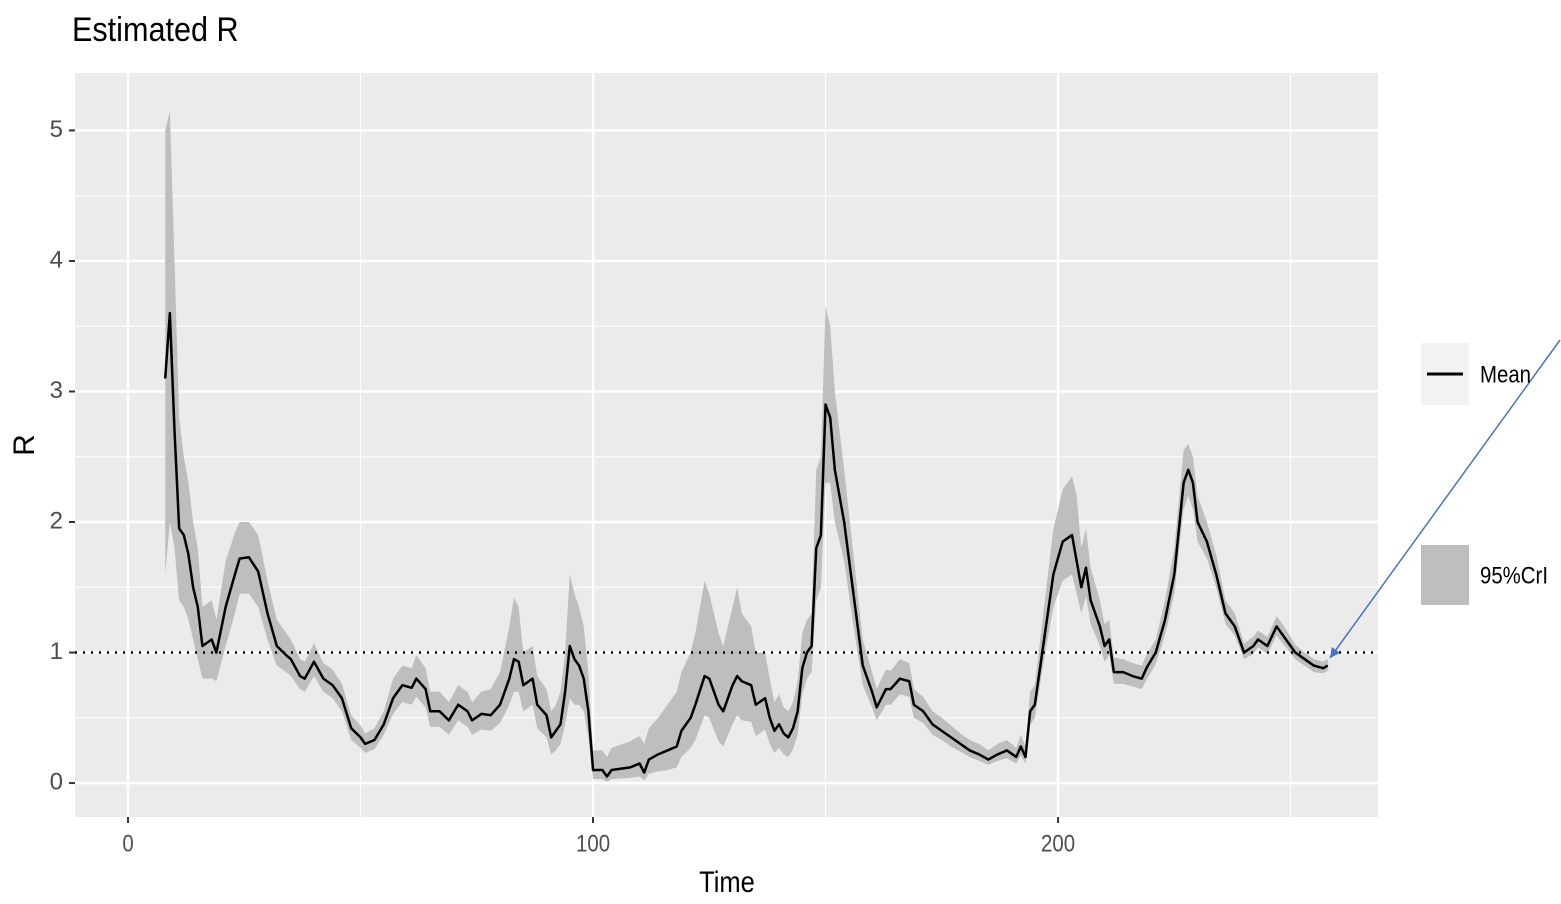 The height and width of the screenshot is (904, 1561). Describe the element at coordinates (56, 651) in the screenshot. I see `y-tick-label: 1` at that location.